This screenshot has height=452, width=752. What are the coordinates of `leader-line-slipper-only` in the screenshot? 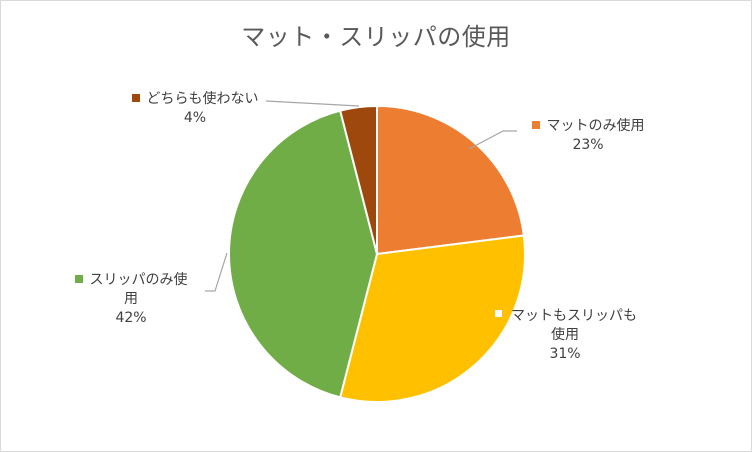 It's located at (216, 272).